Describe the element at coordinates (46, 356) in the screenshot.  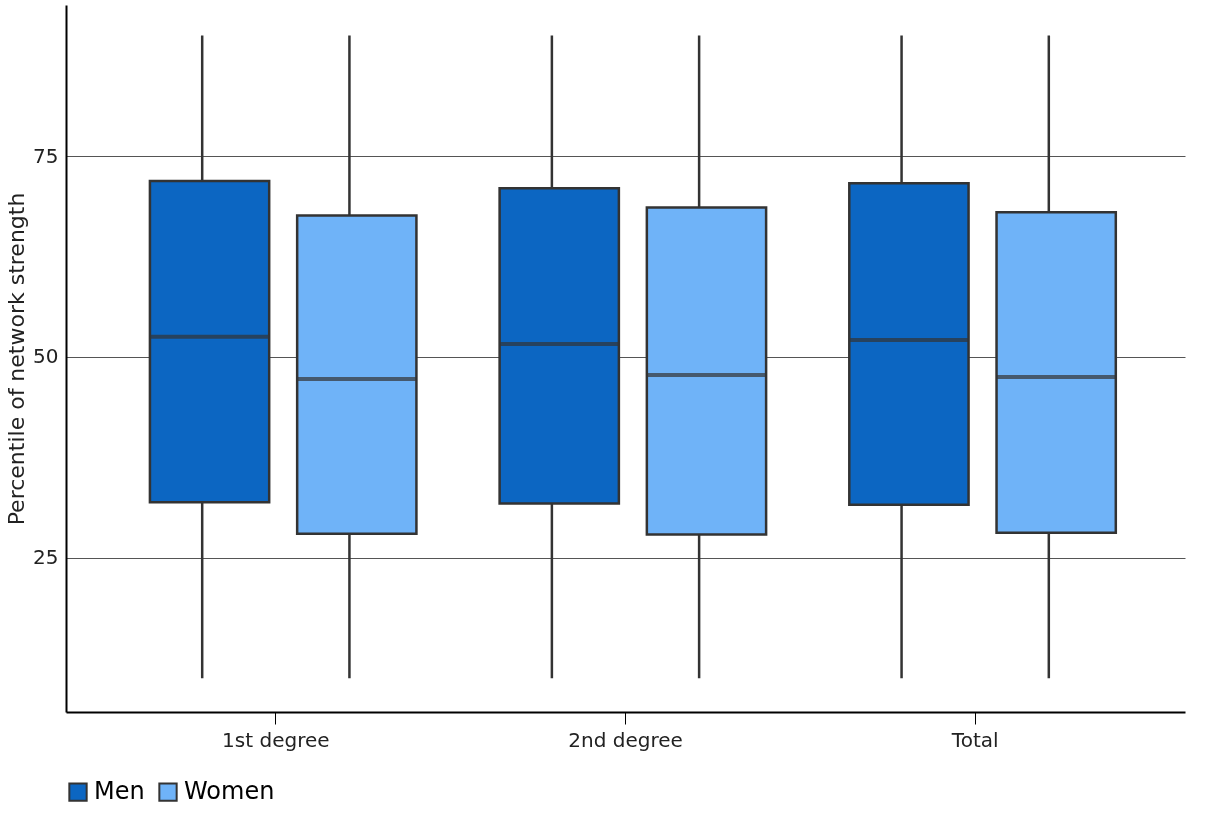
I see `y-tick-label: 50` at that location.